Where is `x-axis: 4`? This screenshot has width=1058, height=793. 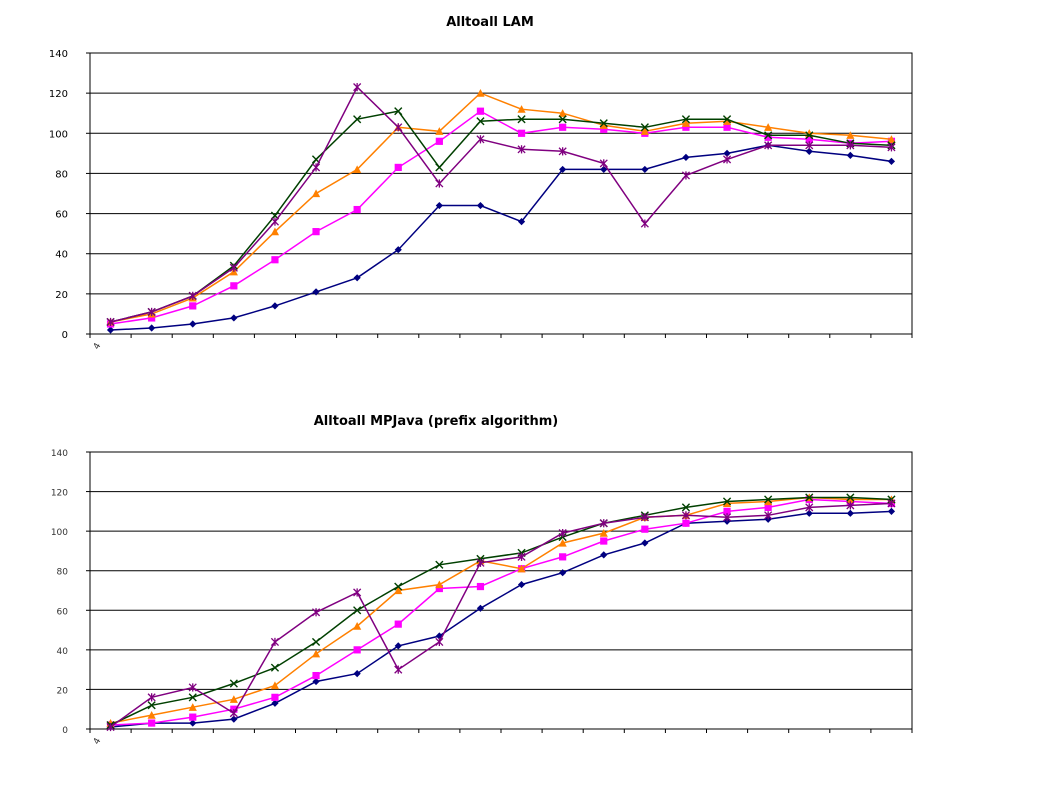
x-axis: 4 is located at coordinates (501, 343).